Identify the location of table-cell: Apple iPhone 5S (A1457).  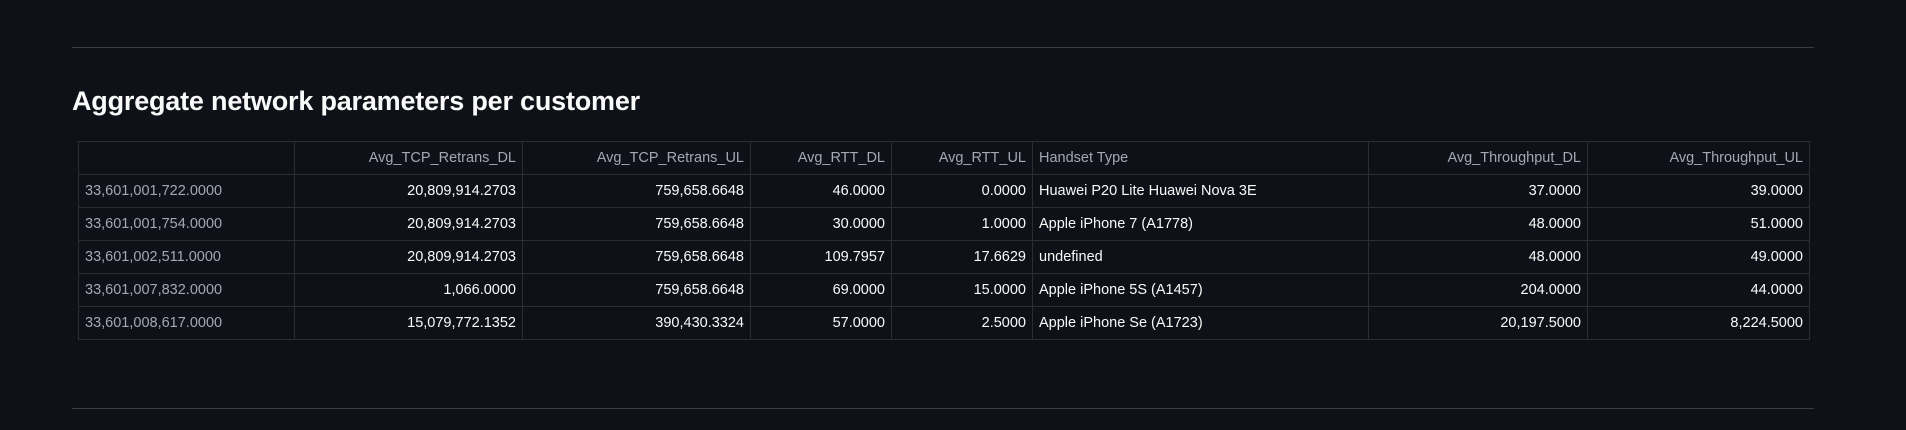
(1200, 290).